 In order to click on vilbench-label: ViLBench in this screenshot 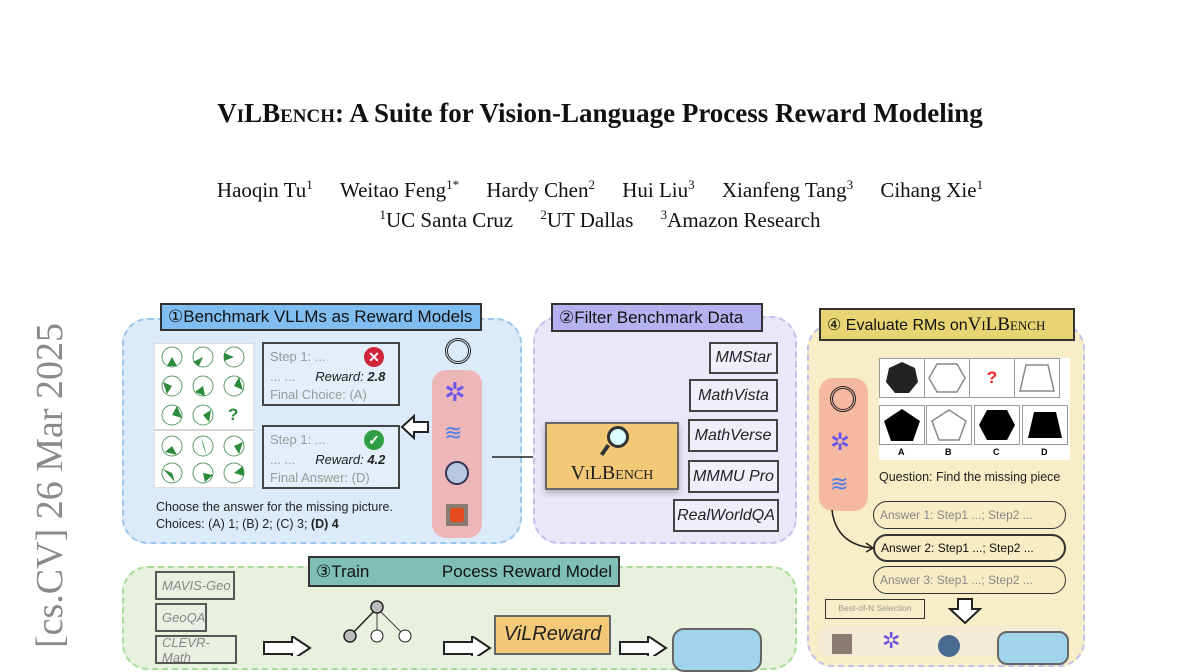, I will do `click(612, 473)`.